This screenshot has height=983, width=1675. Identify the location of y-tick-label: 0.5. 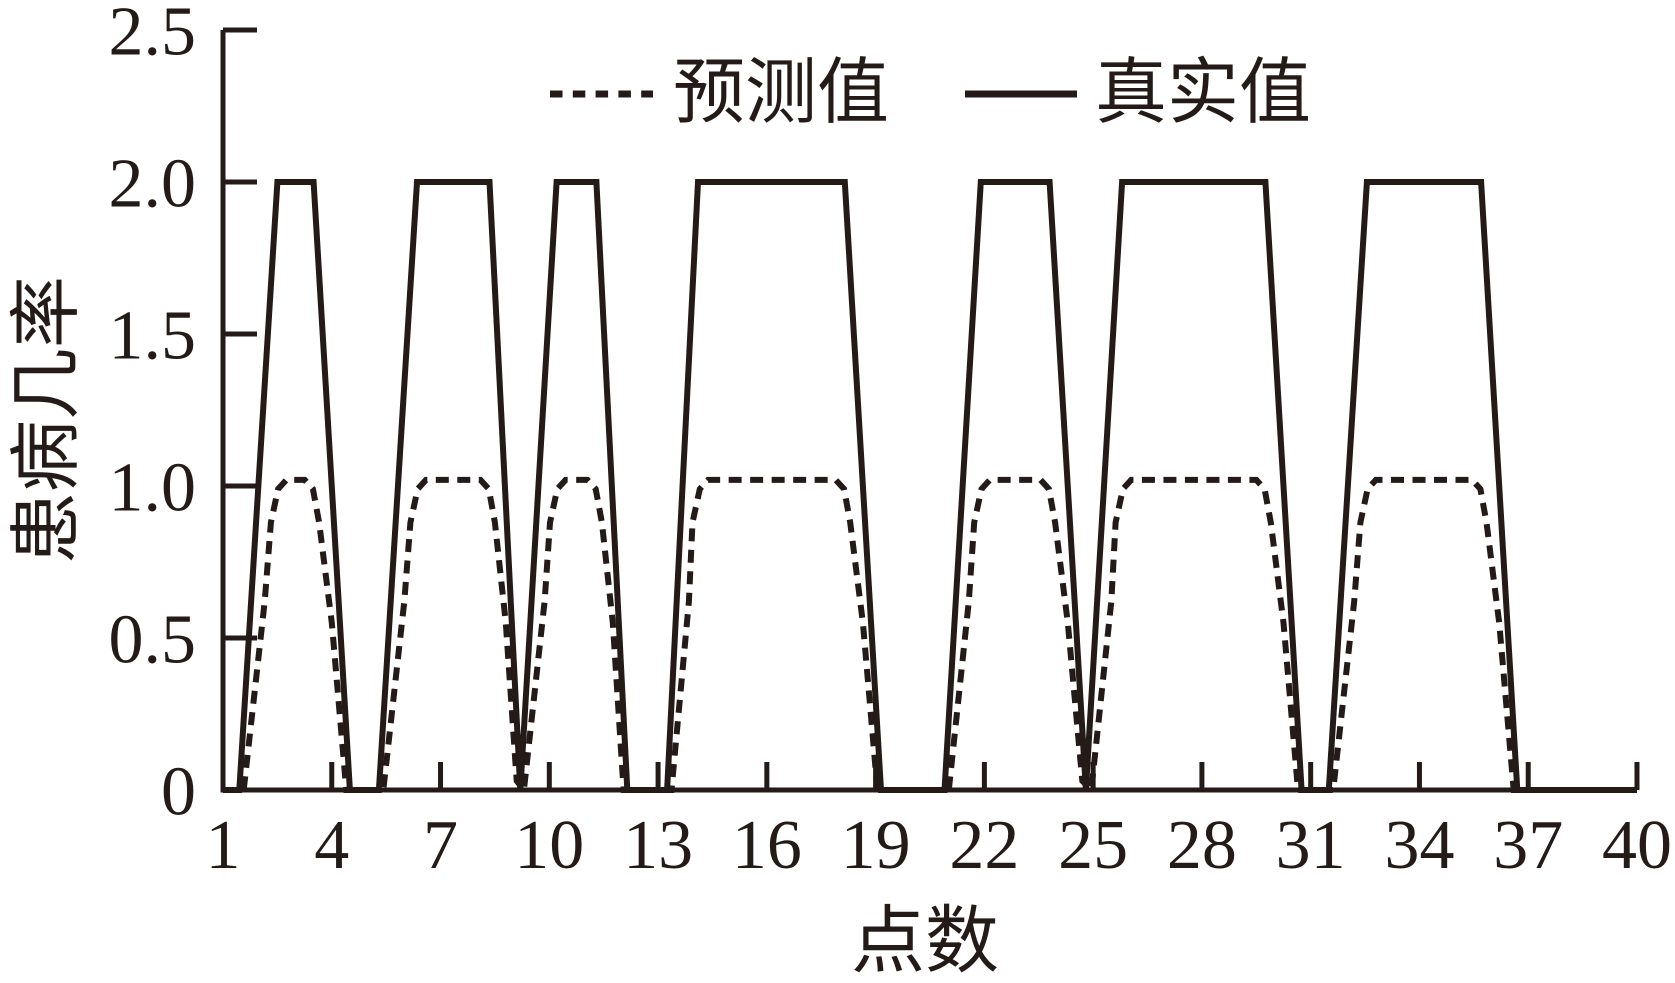
(153, 640).